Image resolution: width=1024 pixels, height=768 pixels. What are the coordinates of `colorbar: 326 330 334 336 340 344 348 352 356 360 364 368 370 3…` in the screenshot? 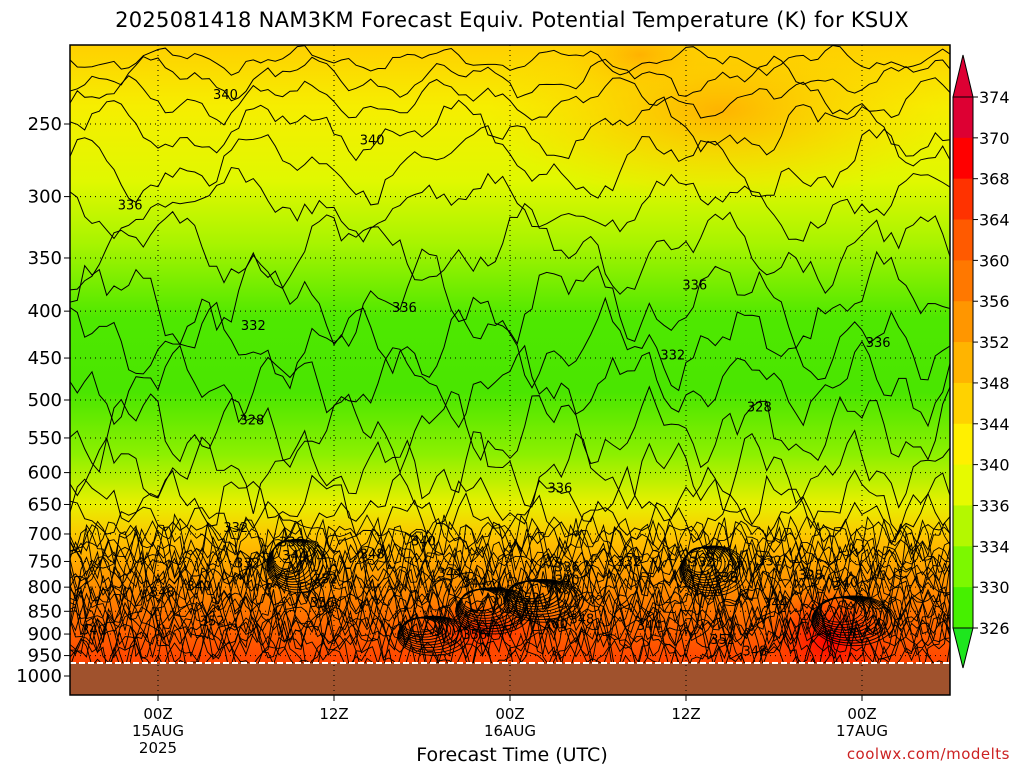 It's located at (981, 361).